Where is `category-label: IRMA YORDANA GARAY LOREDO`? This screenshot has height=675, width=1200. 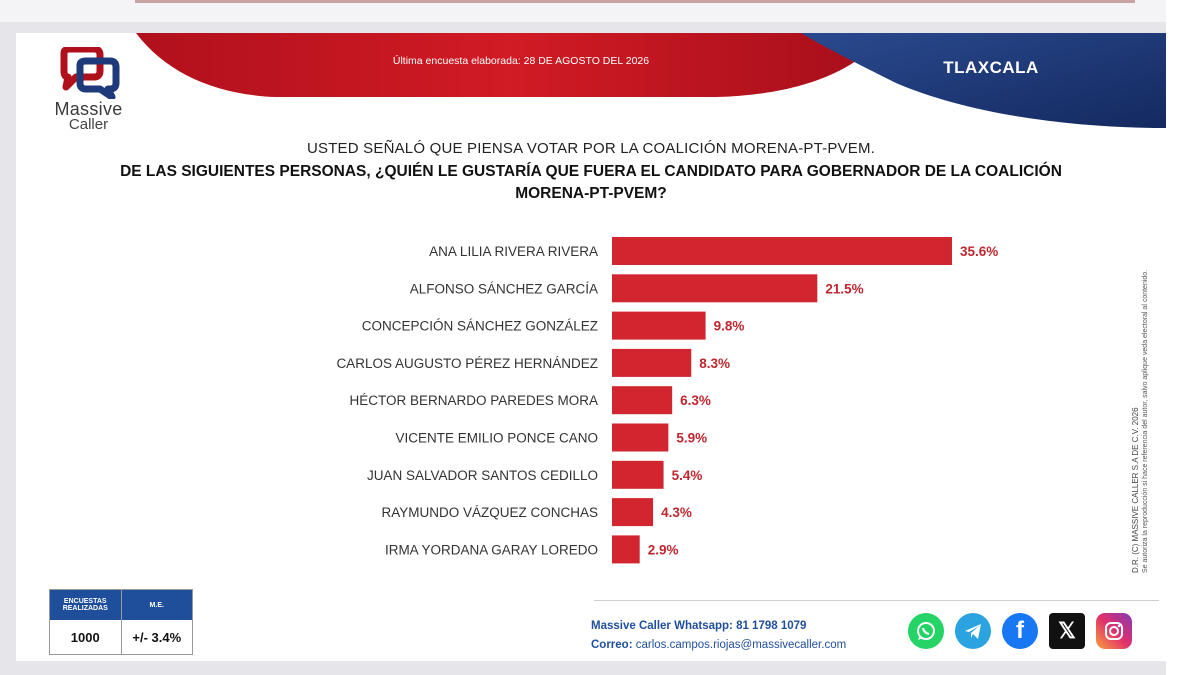 category-label: IRMA YORDANA GARAY LOREDO is located at coordinates (491, 549).